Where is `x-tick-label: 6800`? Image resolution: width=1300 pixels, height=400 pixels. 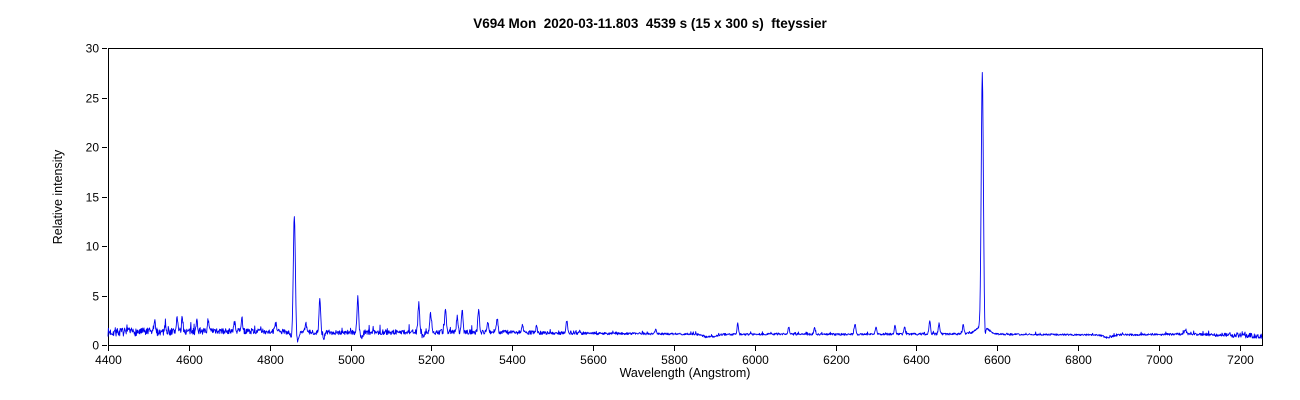
x-tick-label: 6800 is located at coordinates (1078, 360).